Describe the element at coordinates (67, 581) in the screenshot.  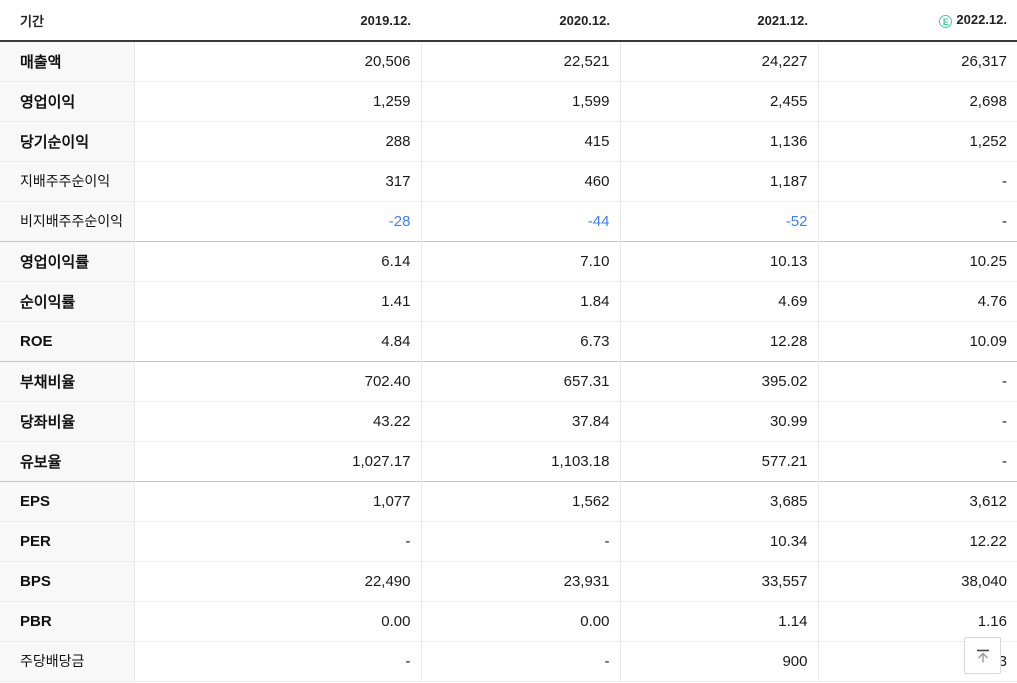
I see `row-label: BPS` at that location.